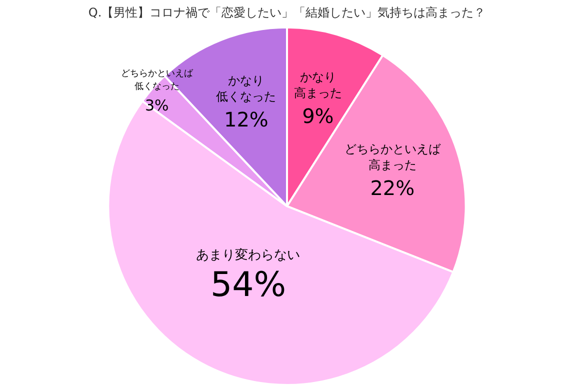  I want to click on data-label: 12%, so click(246, 119).